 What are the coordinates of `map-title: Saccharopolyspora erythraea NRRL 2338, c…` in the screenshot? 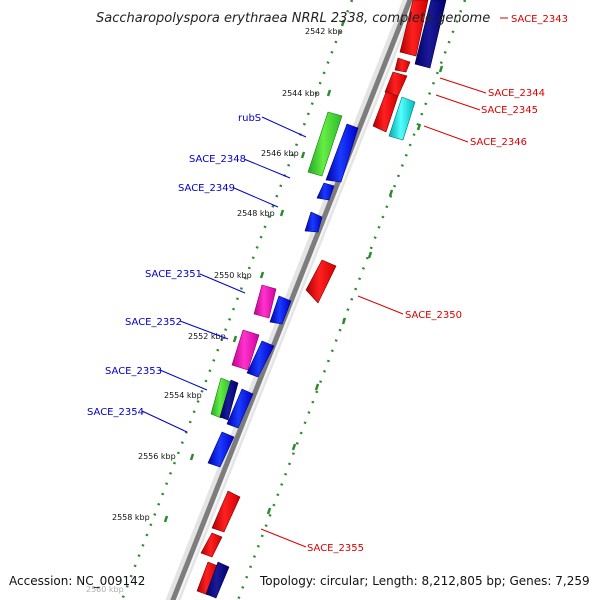 It's located at (293, 18).